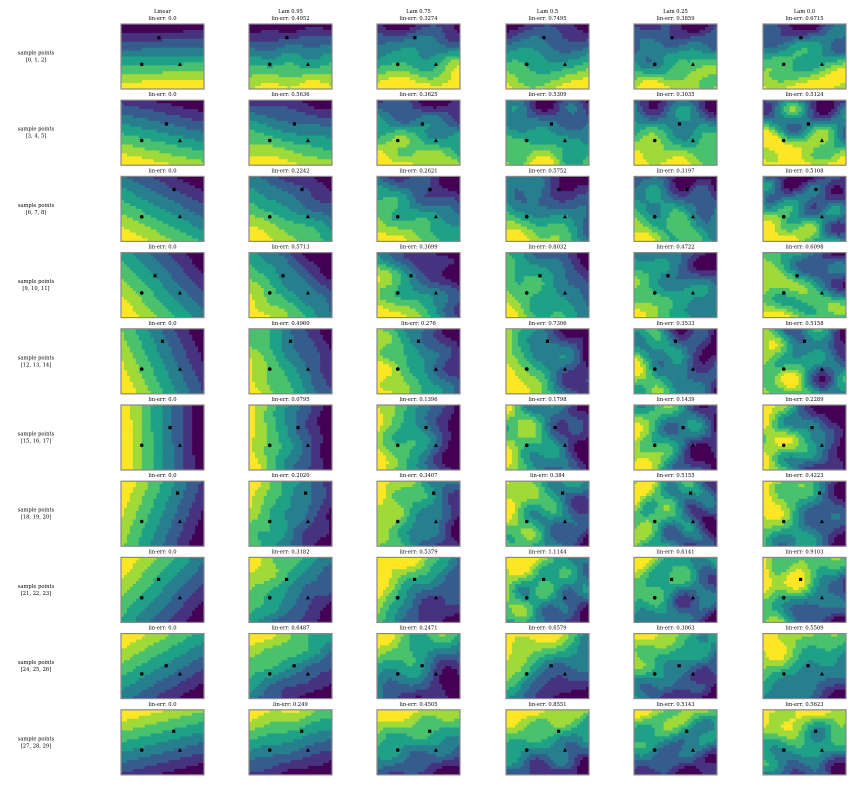 The width and height of the screenshot is (861, 795). Describe the element at coordinates (290, 705) in the screenshot. I see `lin-err-label: lin-err: 0.249` at that location.